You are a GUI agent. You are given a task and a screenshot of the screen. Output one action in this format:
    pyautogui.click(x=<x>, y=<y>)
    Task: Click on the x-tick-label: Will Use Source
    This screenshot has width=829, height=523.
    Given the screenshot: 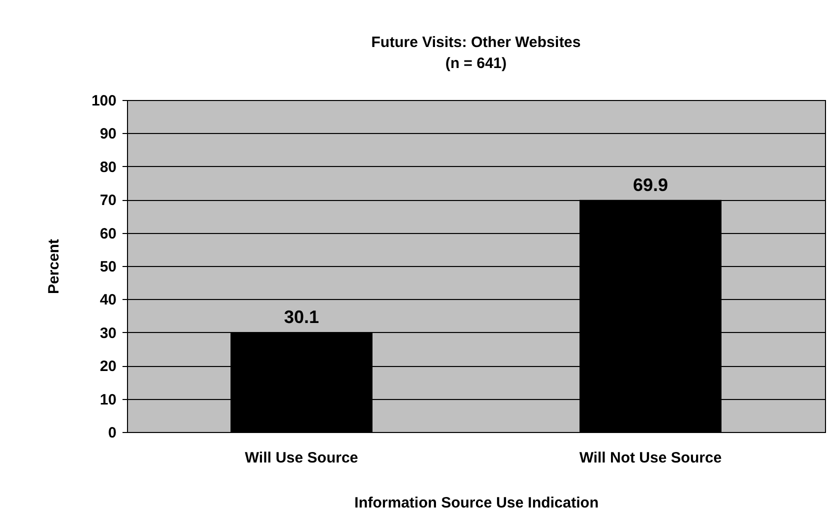 What is the action you would take?
    pyautogui.click(x=301, y=458)
    